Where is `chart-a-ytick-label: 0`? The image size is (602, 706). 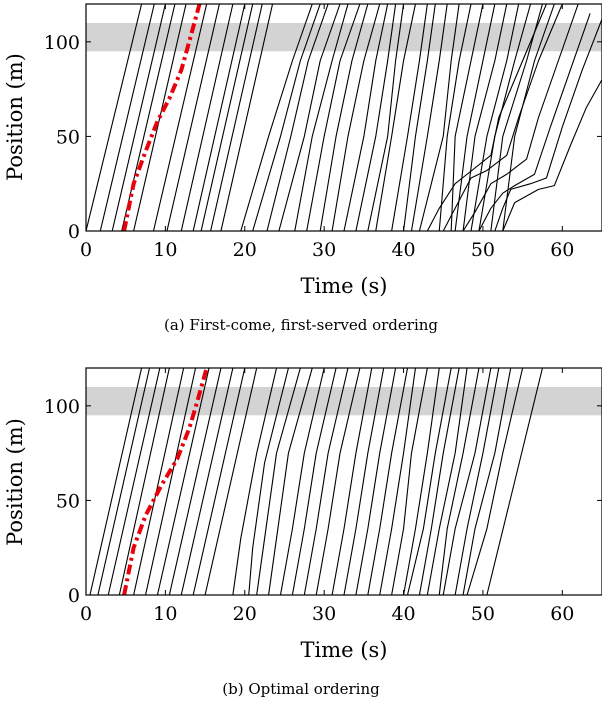
chart-a-ytick-label: 0 is located at coordinates (74, 232).